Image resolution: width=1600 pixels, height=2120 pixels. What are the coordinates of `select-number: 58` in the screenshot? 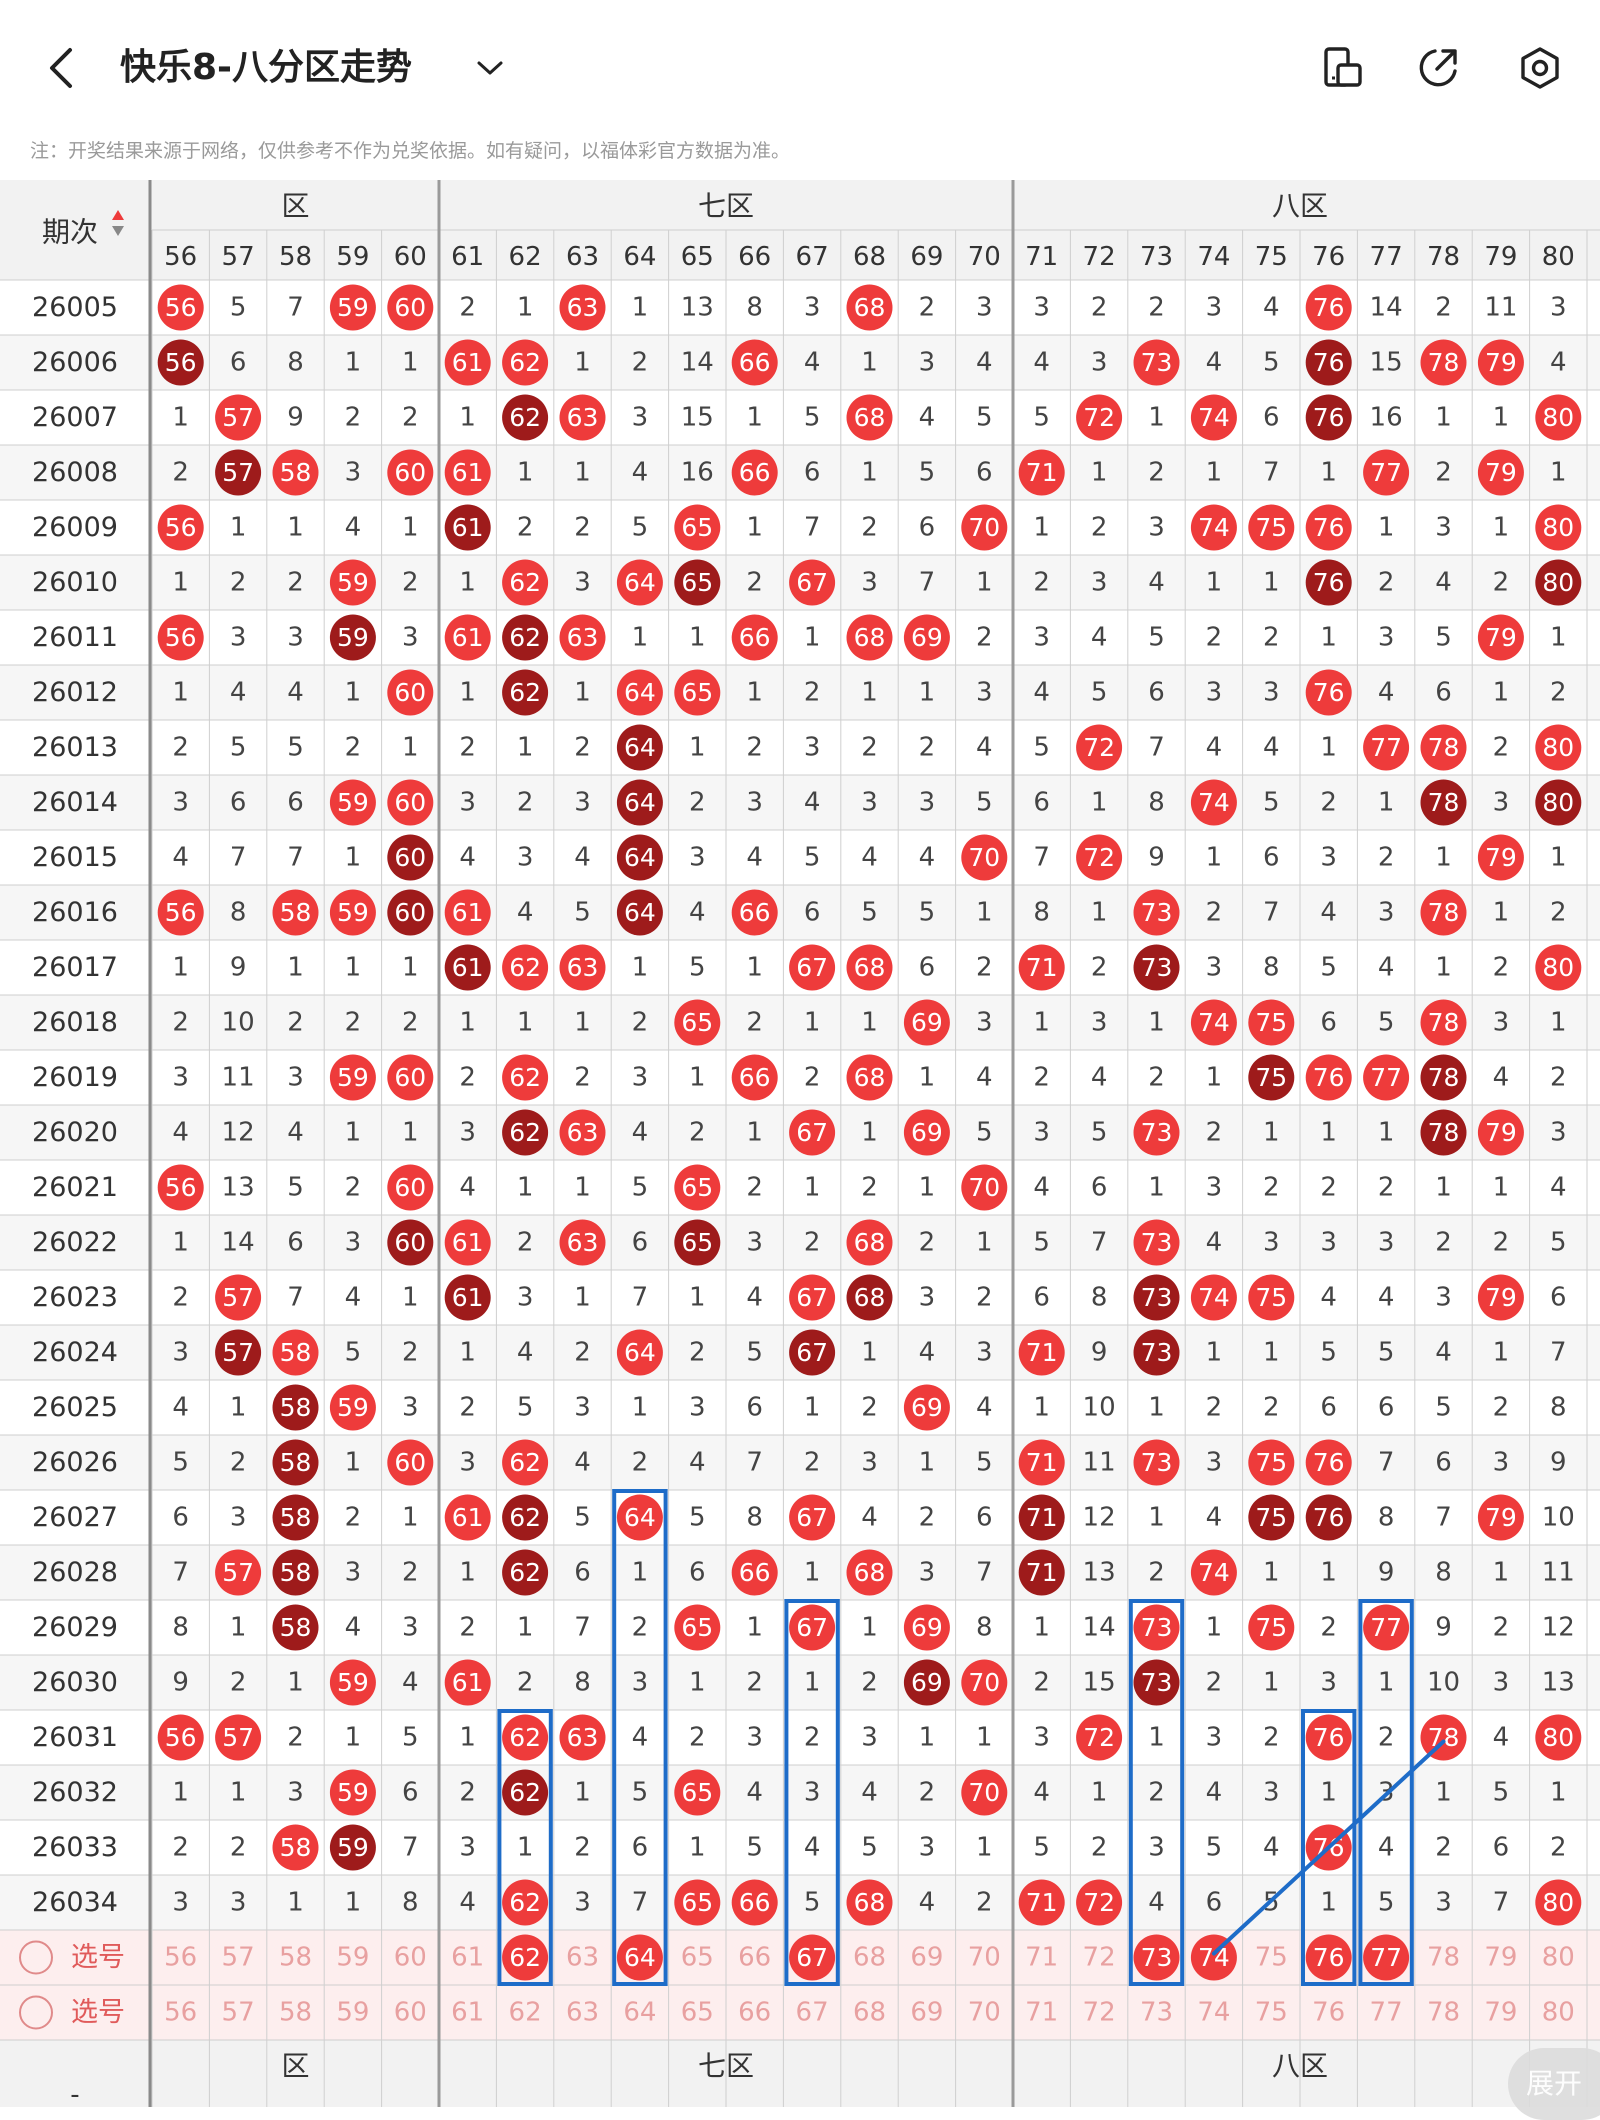 It's located at (295, 2013).